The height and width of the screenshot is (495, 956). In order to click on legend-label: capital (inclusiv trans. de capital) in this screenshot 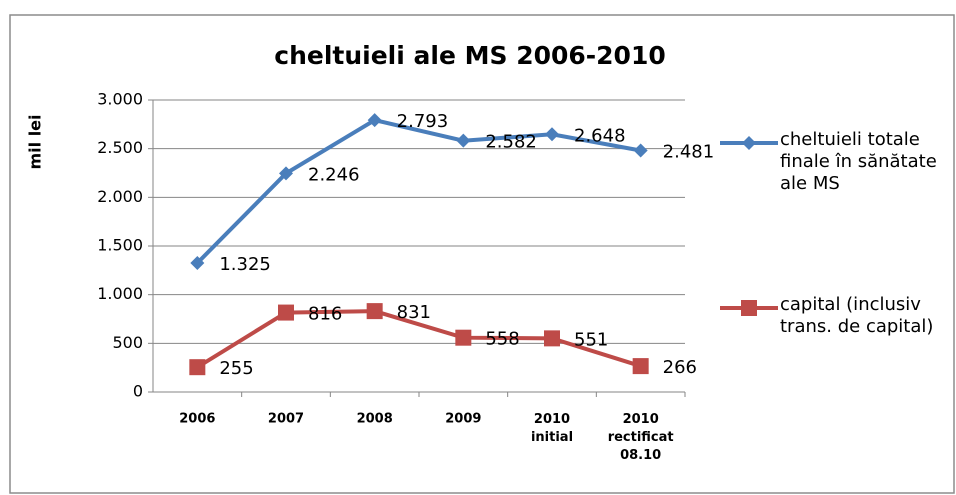, I will do `click(857, 315)`.